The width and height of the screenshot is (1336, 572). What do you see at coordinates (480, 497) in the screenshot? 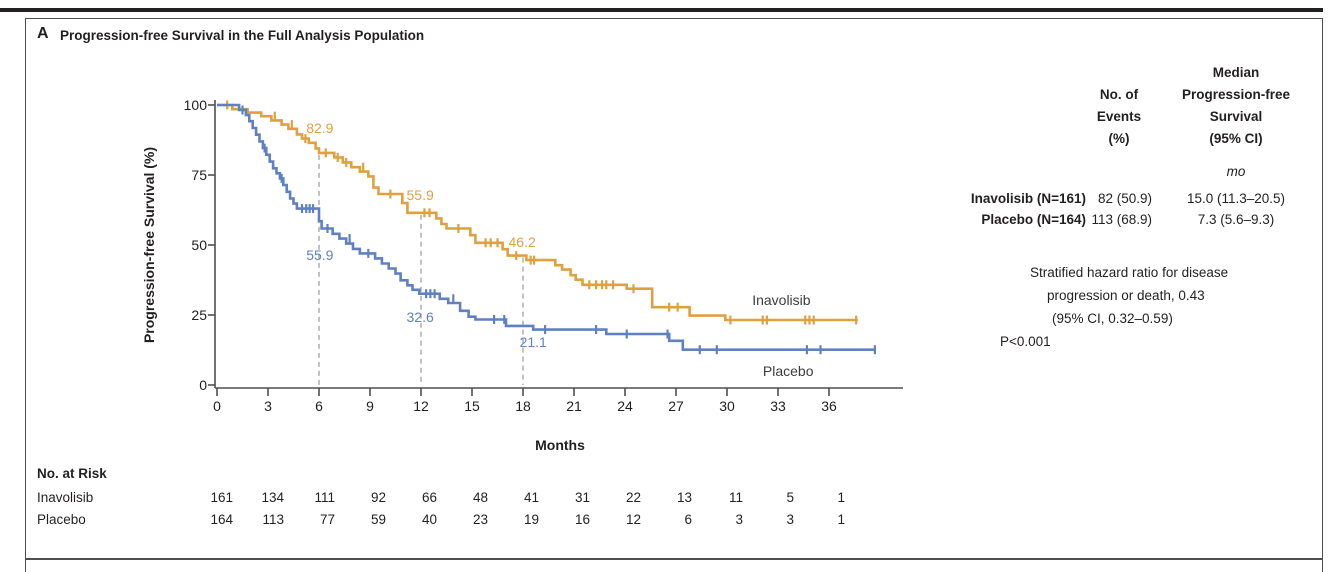
I see `risk-value-inavolisib-m15: 48` at bounding box center [480, 497].